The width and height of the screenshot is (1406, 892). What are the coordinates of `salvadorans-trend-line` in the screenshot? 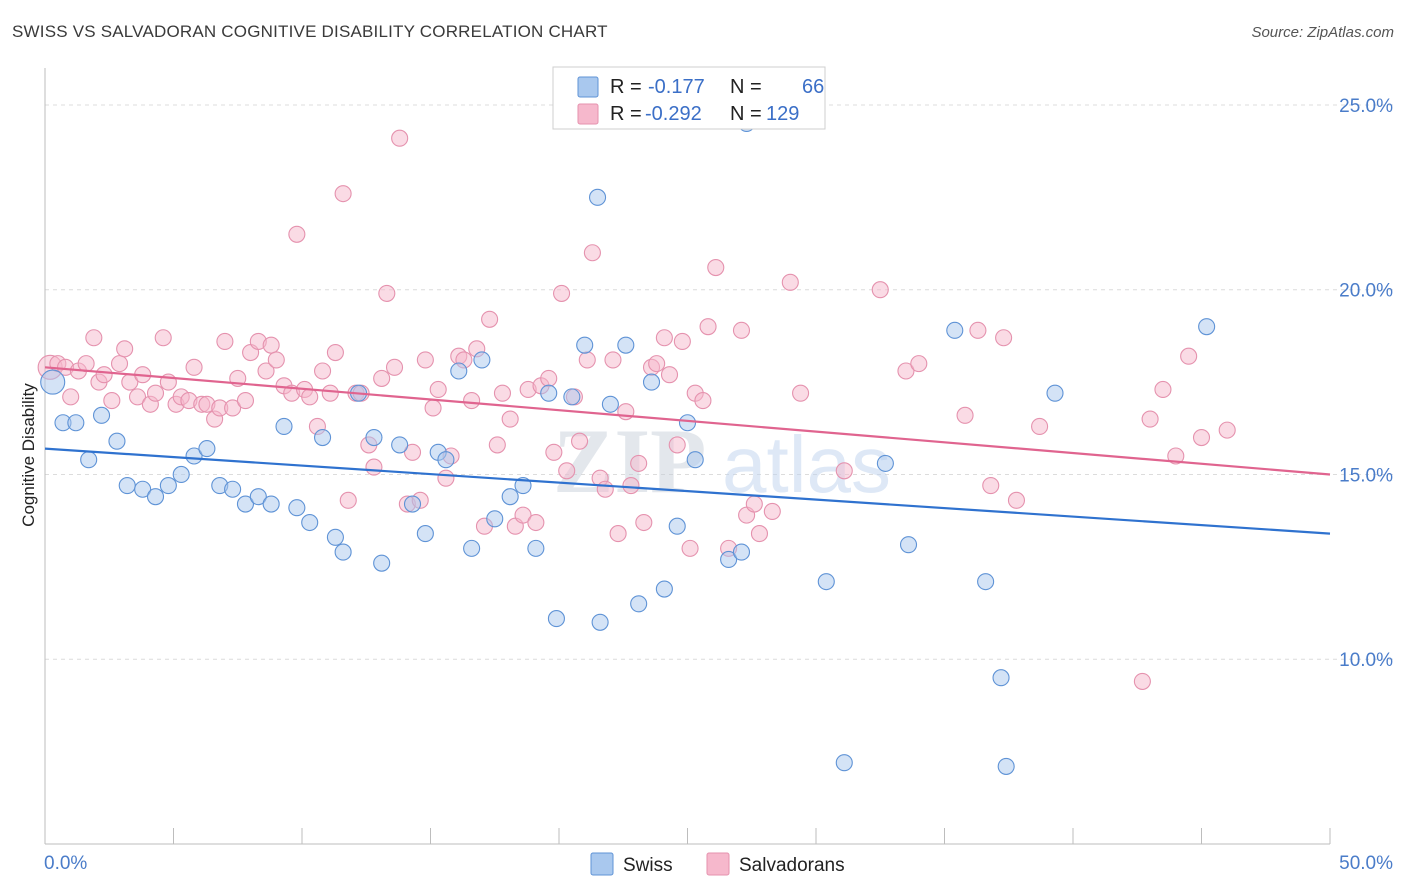 It's located at (687, 421).